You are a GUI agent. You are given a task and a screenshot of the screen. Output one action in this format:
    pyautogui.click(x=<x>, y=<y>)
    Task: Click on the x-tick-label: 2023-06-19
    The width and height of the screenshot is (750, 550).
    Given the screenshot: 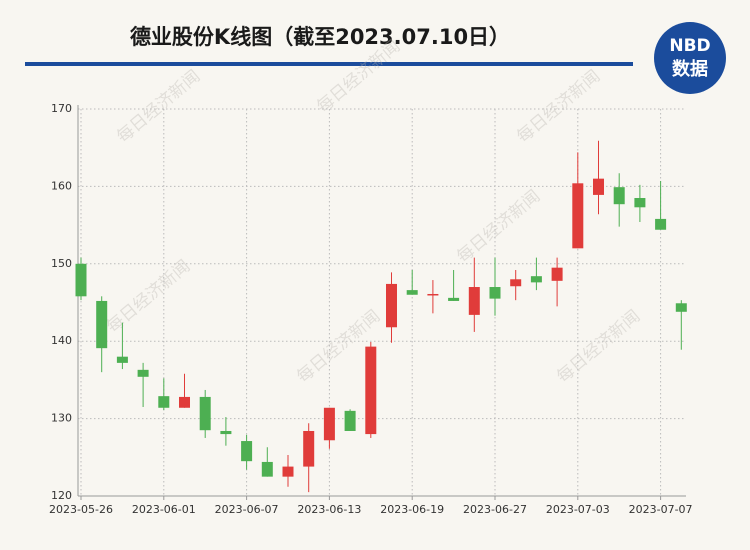 What is the action you would take?
    pyautogui.click(x=412, y=509)
    